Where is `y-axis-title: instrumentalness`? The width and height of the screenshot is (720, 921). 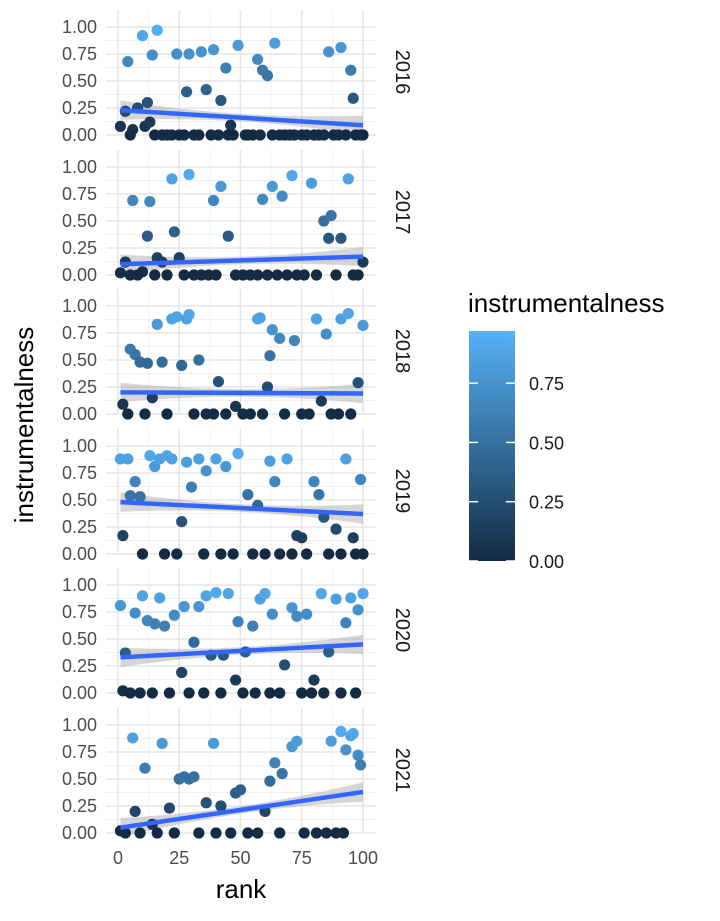
y-axis-title: instrumentalness is located at coordinates (24, 425).